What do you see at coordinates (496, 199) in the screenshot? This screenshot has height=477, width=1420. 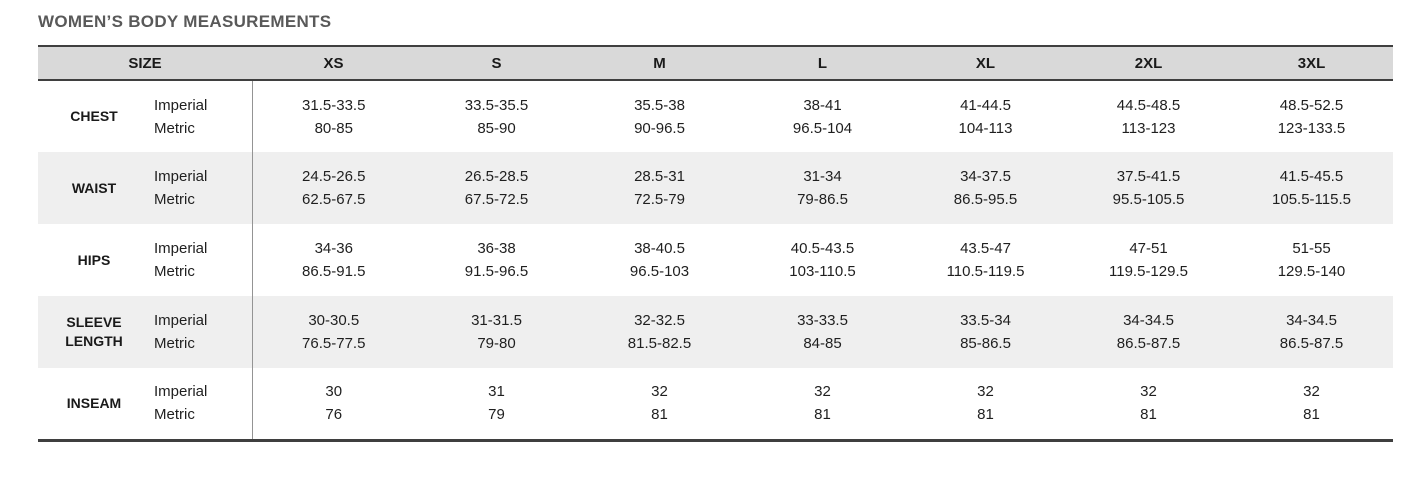 I see `metric-value: 67.5-72.5` at bounding box center [496, 199].